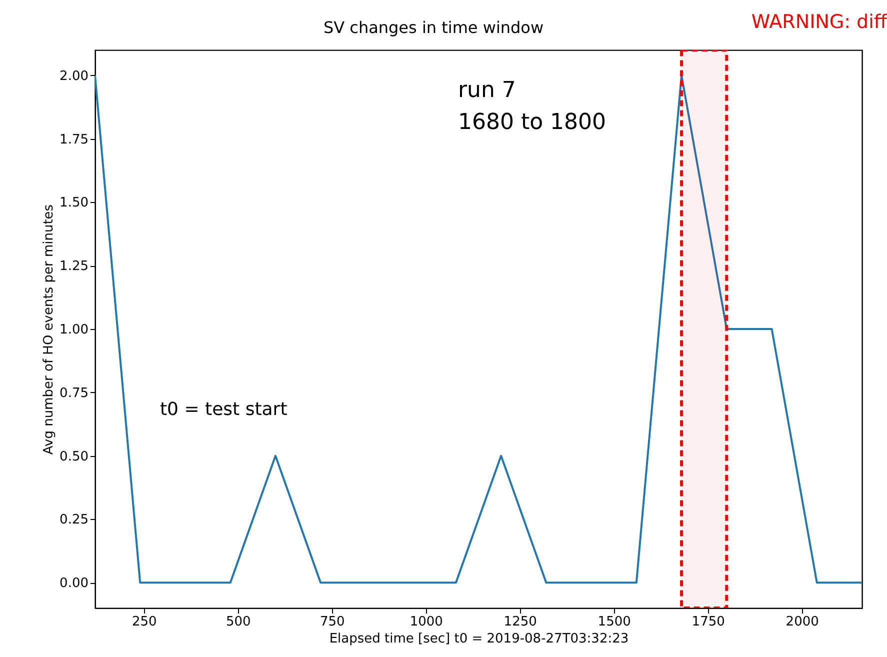 The width and height of the screenshot is (887, 657). I want to click on y-tick-label: 1.75, so click(74, 140).